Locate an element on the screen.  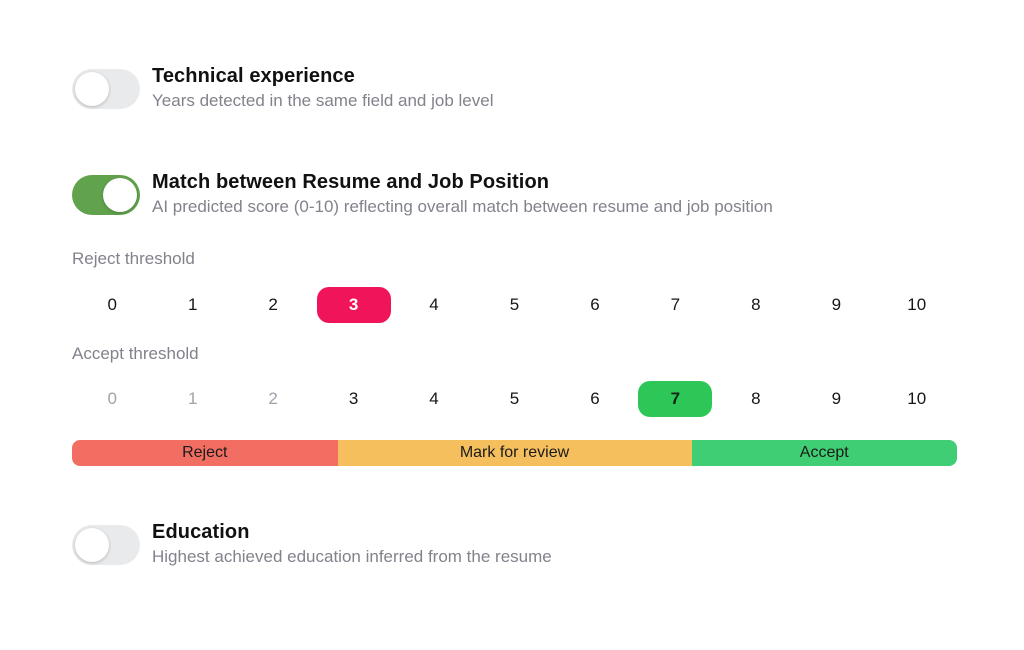
setting-title: Match between Resume and Job Position is located at coordinates (351, 182).